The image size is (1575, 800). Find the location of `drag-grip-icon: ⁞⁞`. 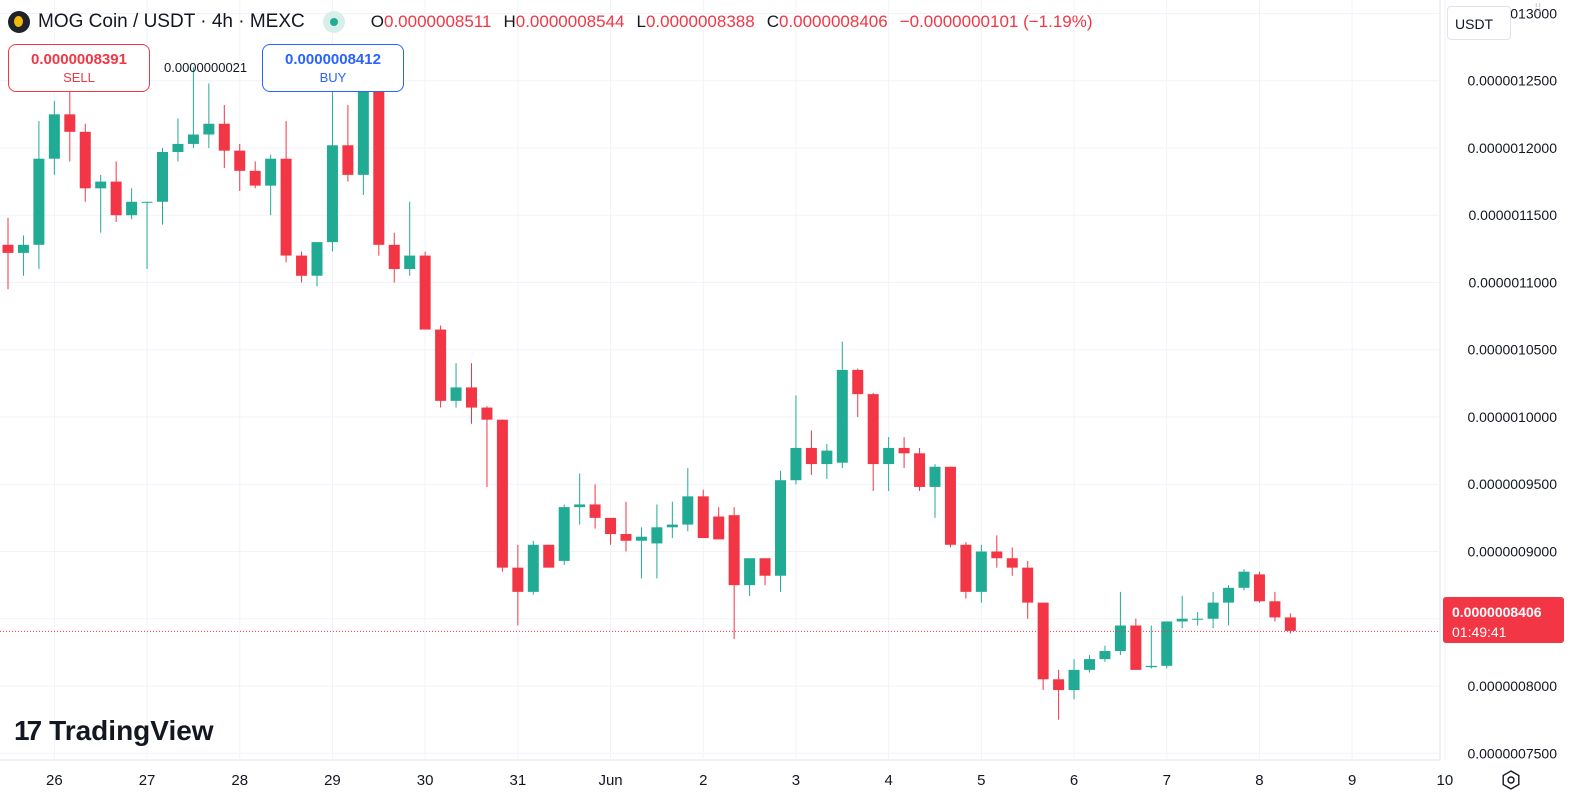

drag-grip-icon: ⁞⁞ is located at coordinates (1538, 8).